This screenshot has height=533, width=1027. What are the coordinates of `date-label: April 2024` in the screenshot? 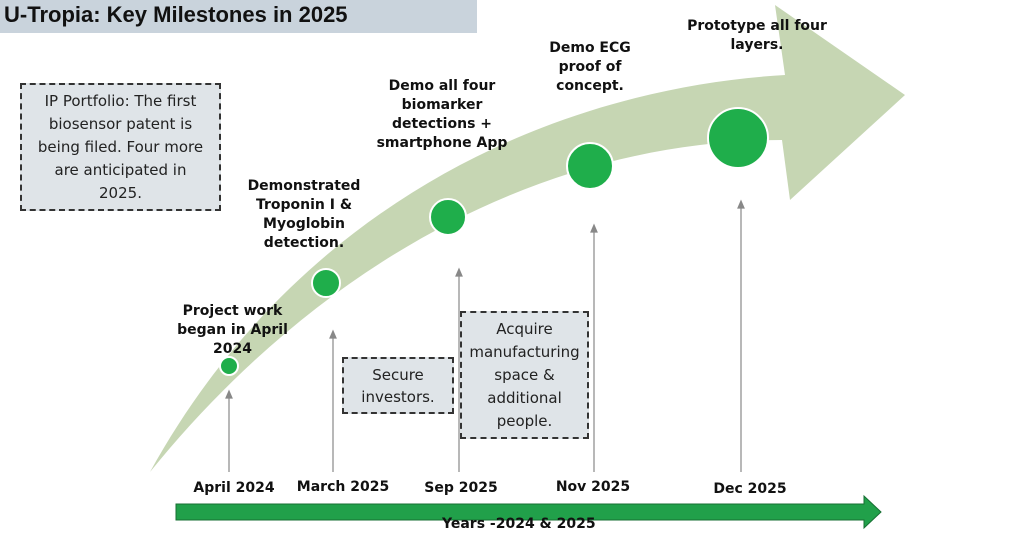 It's located at (234, 488).